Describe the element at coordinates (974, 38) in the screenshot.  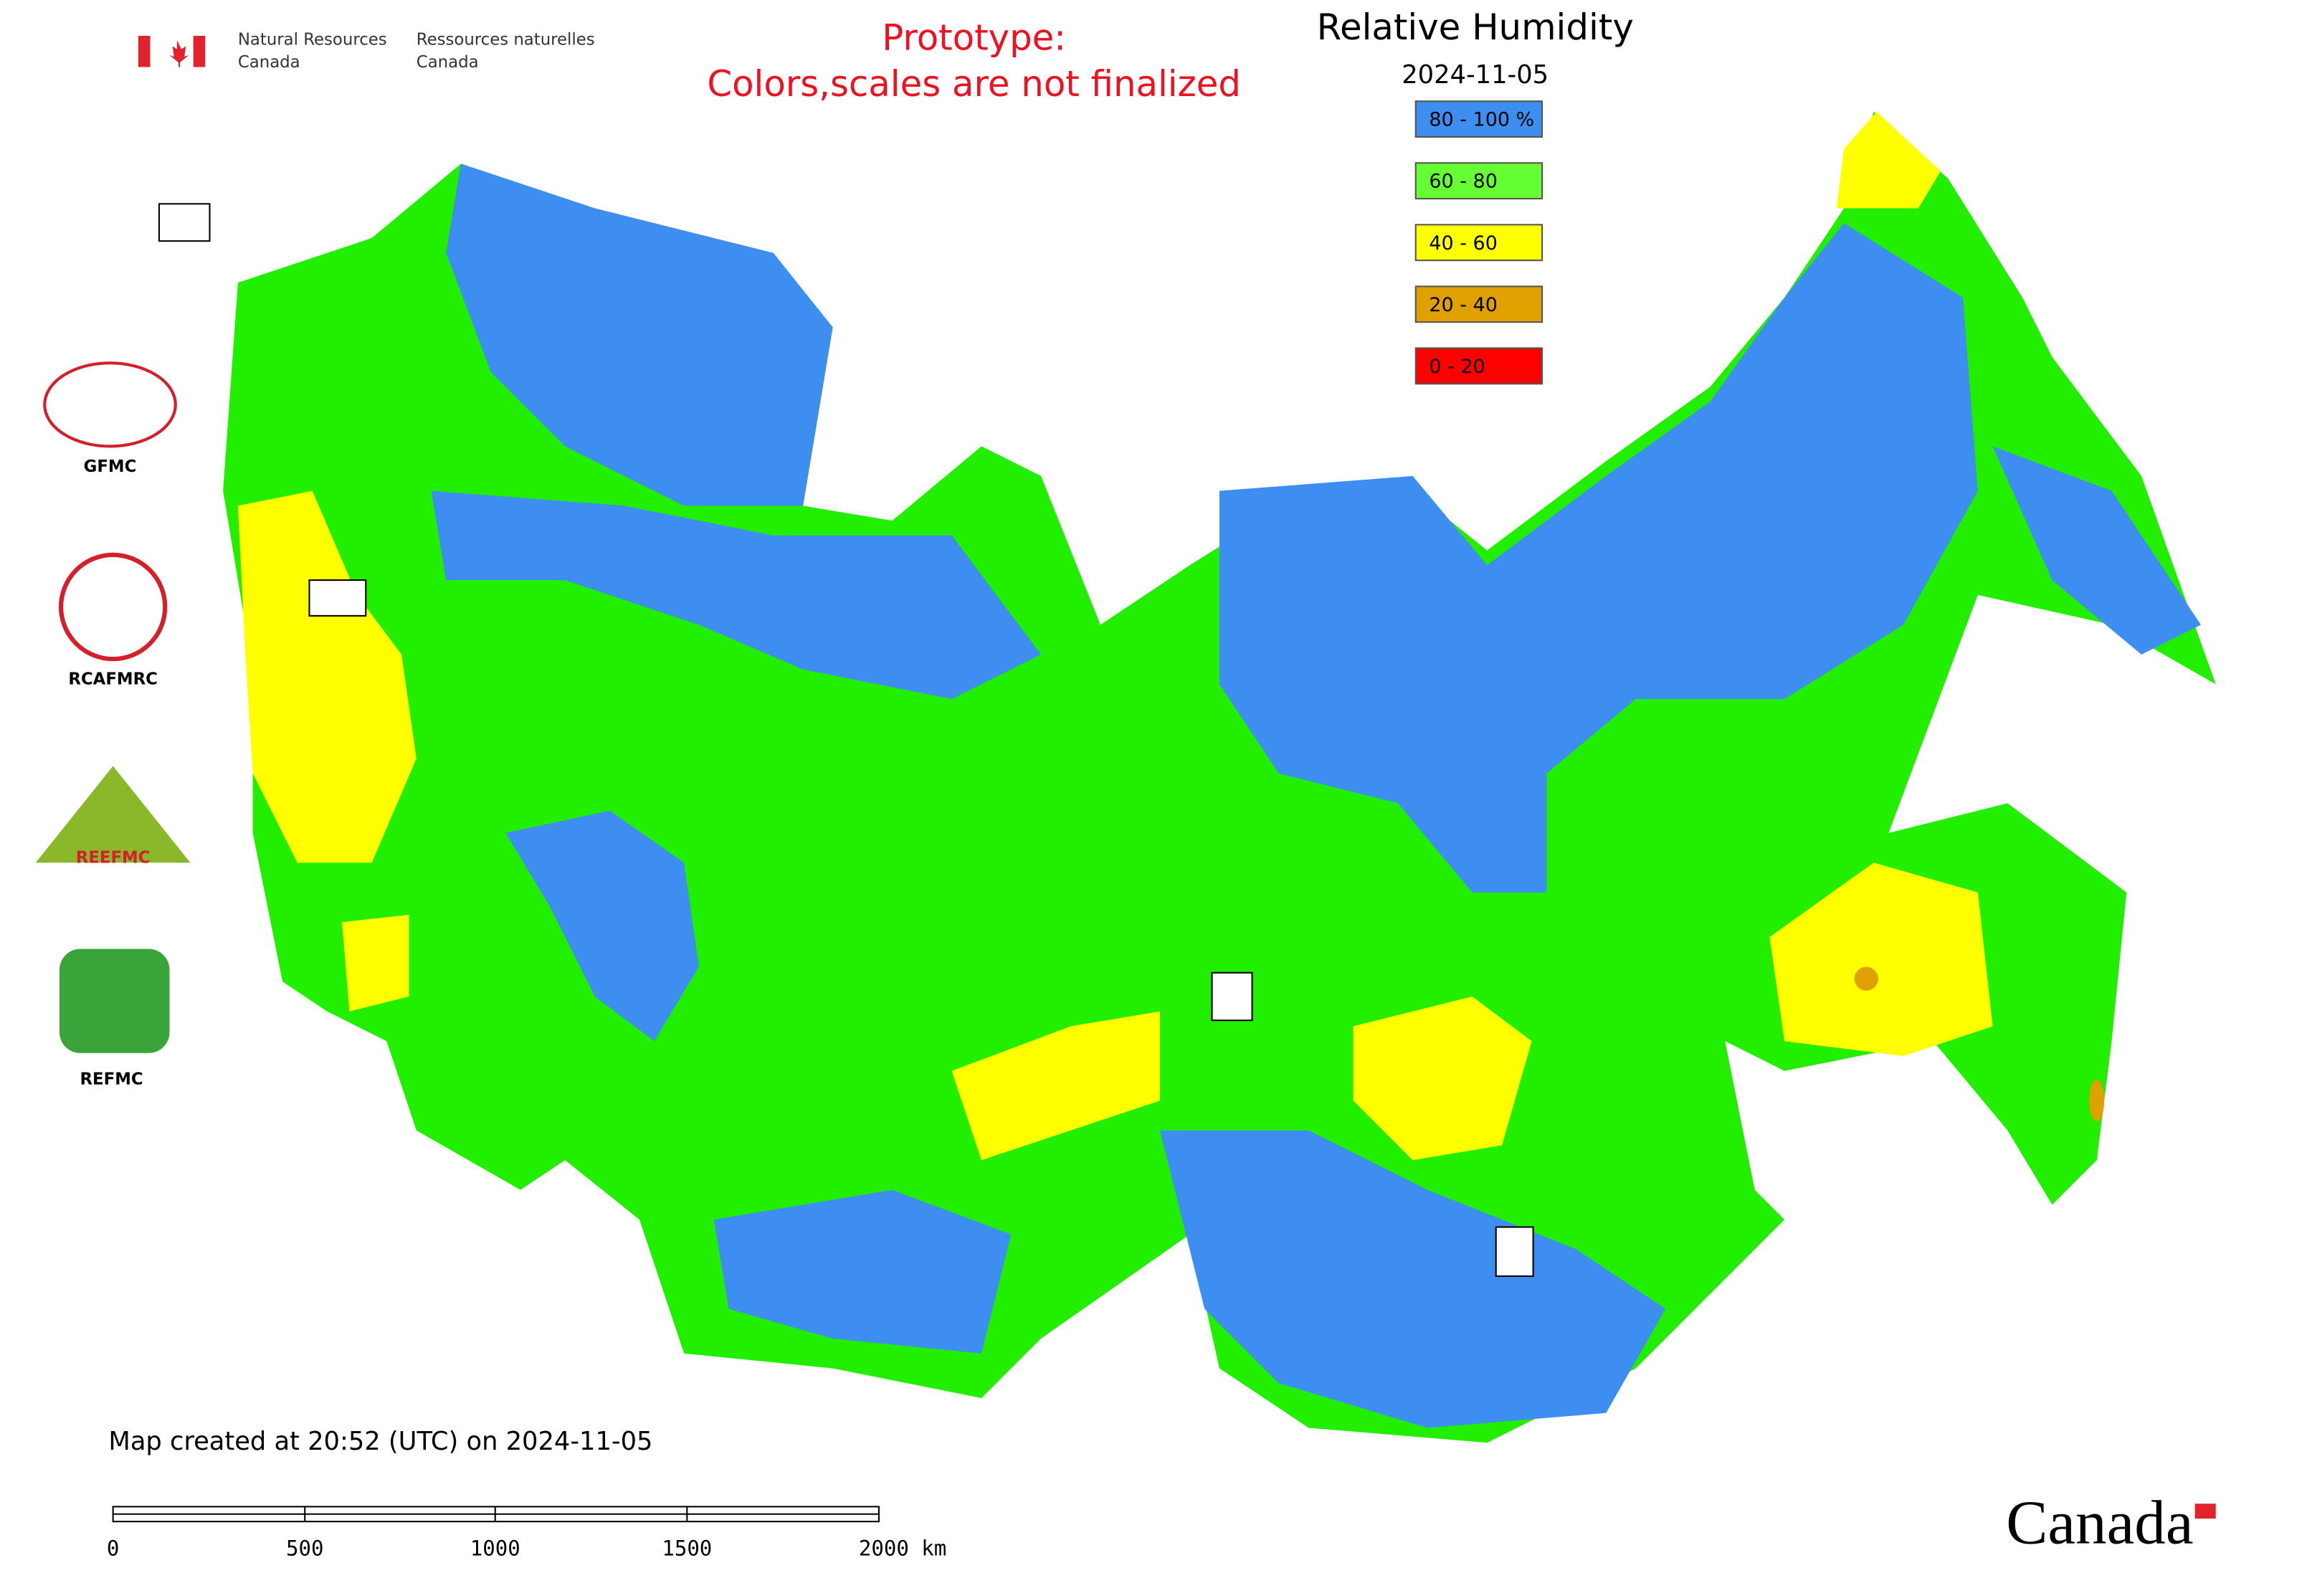
I see `notice: Prototype:` at that location.